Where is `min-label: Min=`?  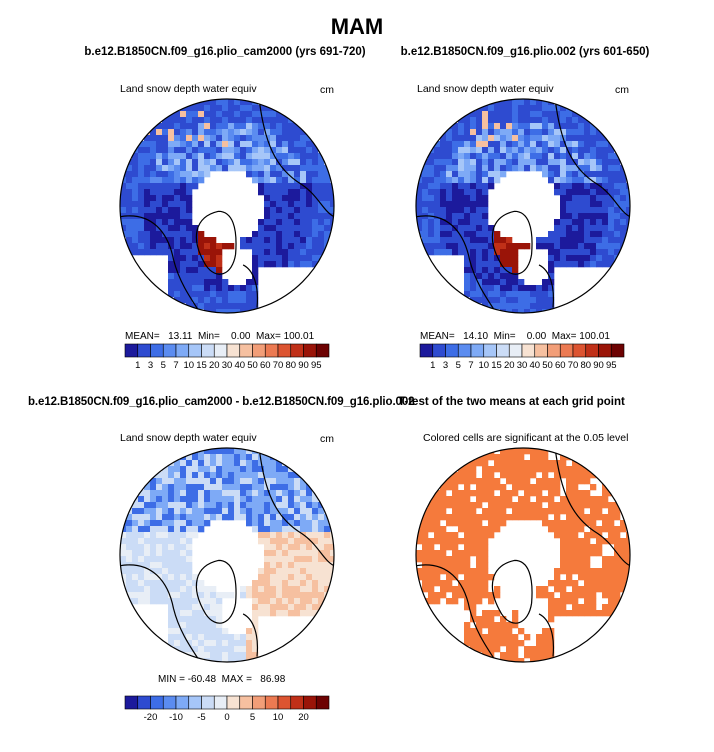
min-label: Min= is located at coordinates (504, 336).